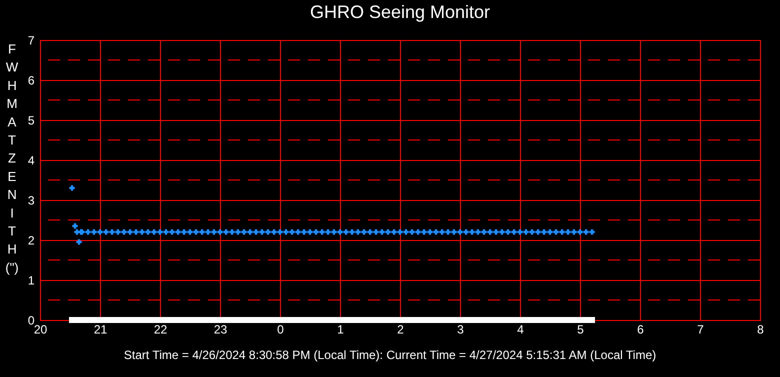 The height and width of the screenshot is (377, 780). What do you see at coordinates (221, 329) in the screenshot?
I see `x-tick-label: 23` at bounding box center [221, 329].